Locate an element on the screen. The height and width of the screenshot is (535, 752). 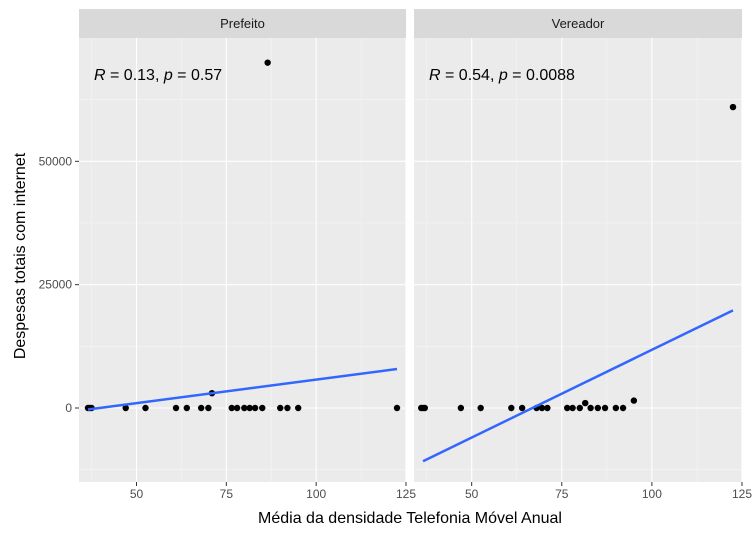
y-tick-label: 0 is located at coordinates (68, 408).